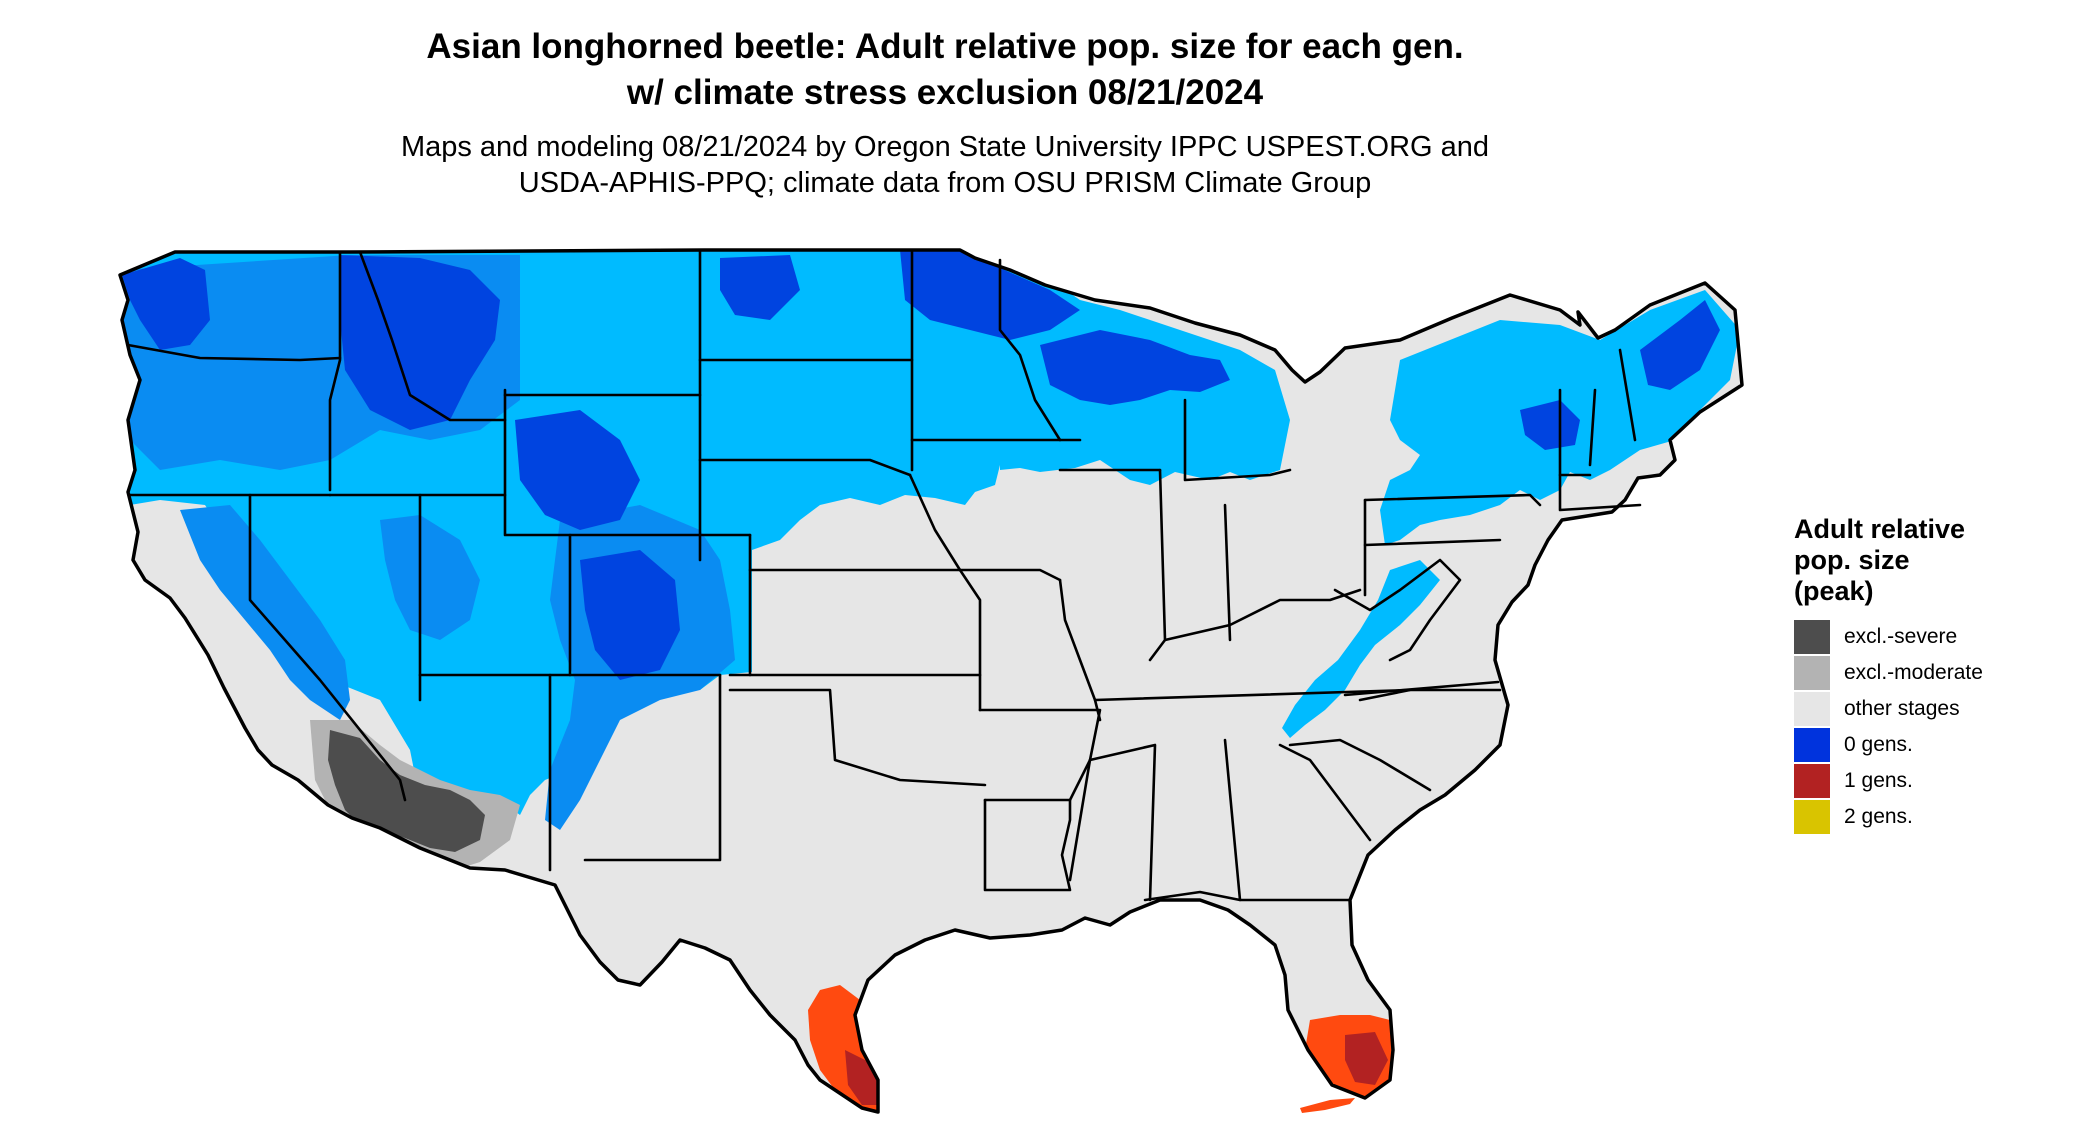  Describe the element at coordinates (1232, 820) in the screenshot. I see `border-al-ga` at that location.